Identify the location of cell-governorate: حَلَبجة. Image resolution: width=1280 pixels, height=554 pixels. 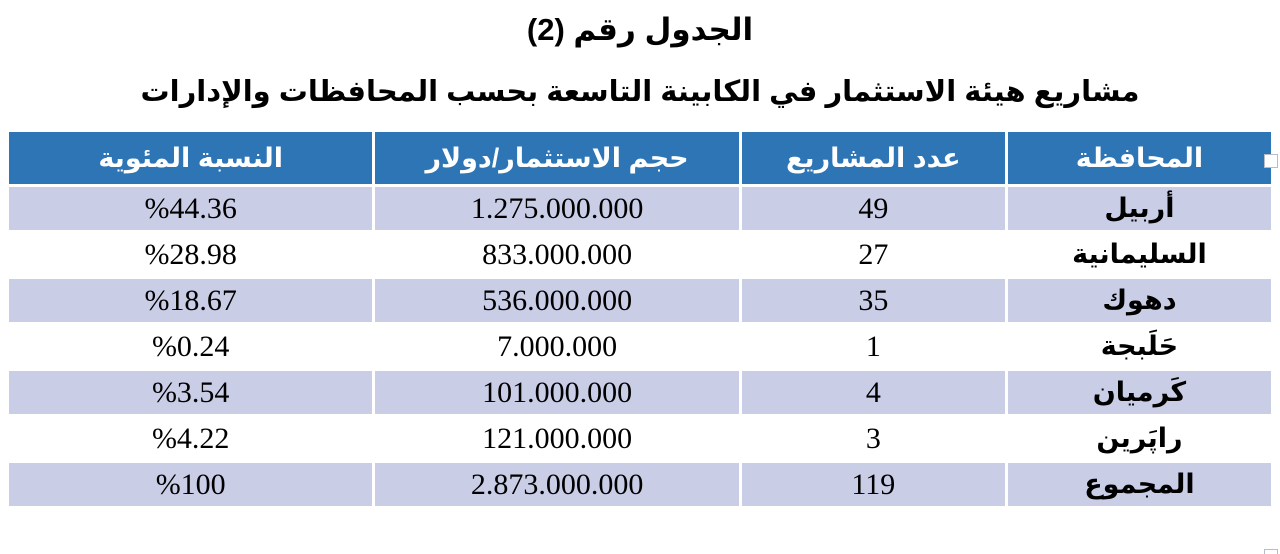
(1139, 346).